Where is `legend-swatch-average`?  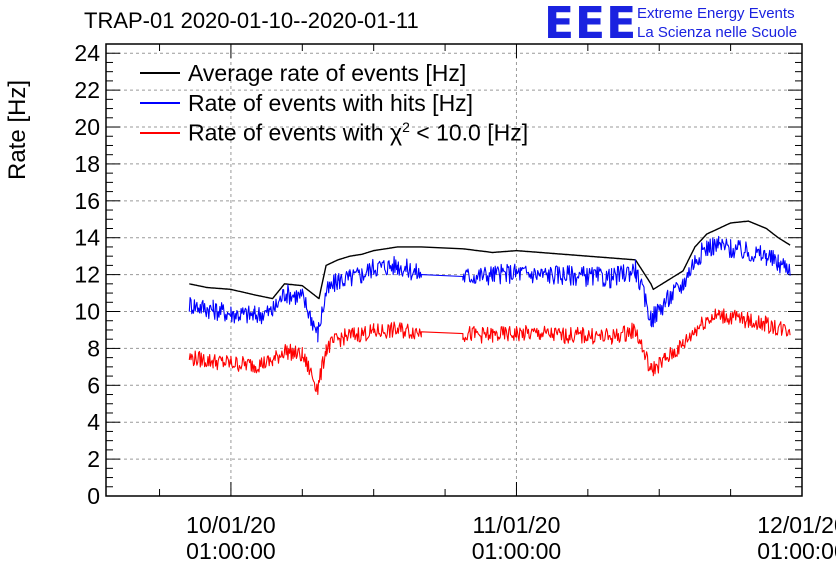
legend-swatch-average is located at coordinates (160, 73).